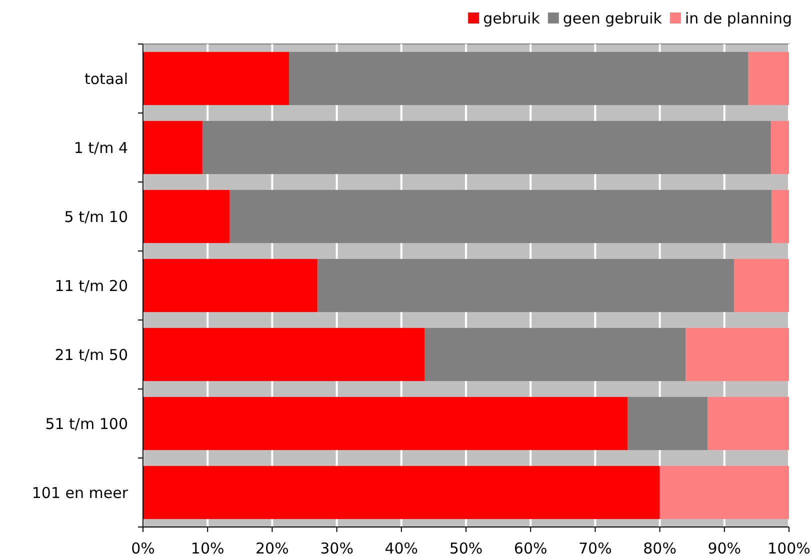 The height and width of the screenshot is (560, 812). What do you see at coordinates (80, 493) in the screenshot?
I see `y-tick-label: 101 en meer` at bounding box center [80, 493].